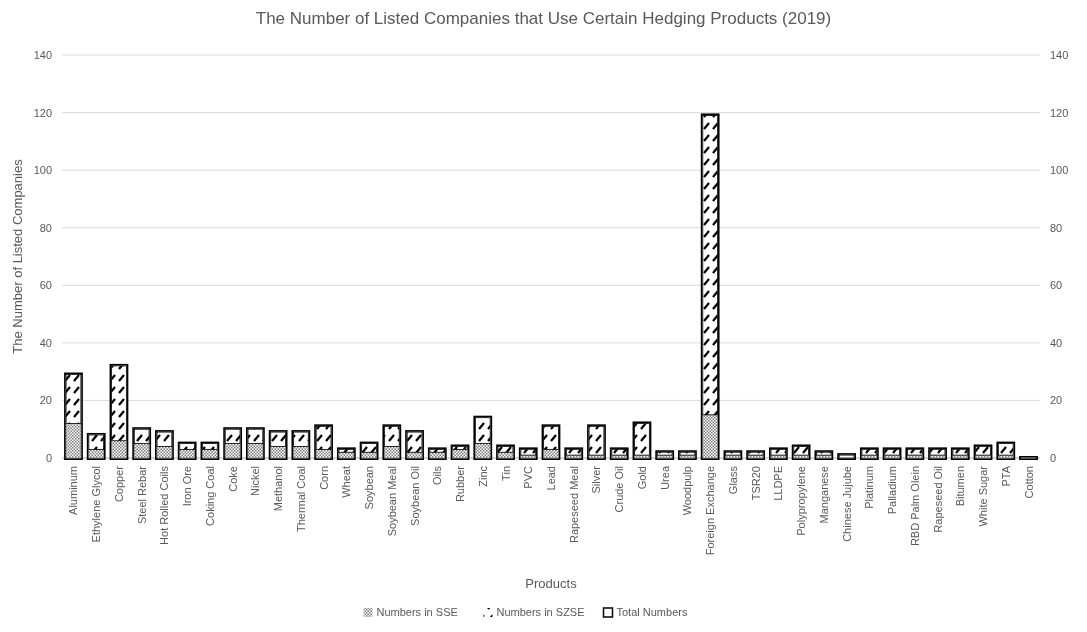 The image size is (1087, 632). I want to click on y-tick-label: 80, so click(45, 227).